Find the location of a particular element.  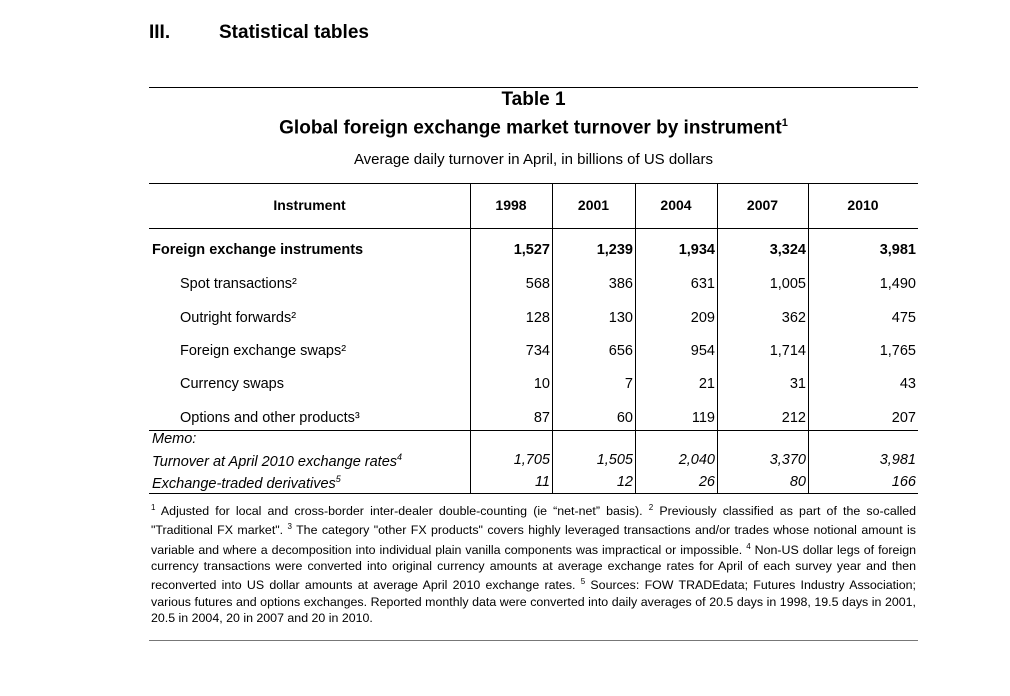

memo-cell: 11 is located at coordinates (542, 482).